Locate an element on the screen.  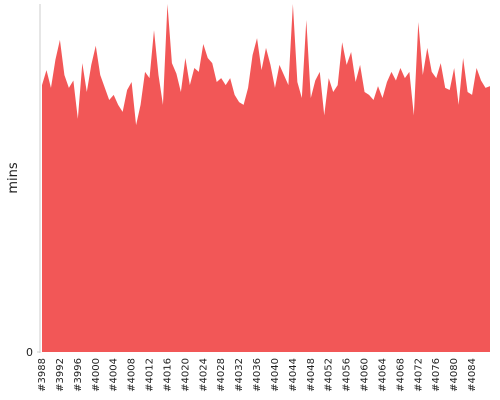
x-tick-label: #4012 is located at coordinates (150, 375).